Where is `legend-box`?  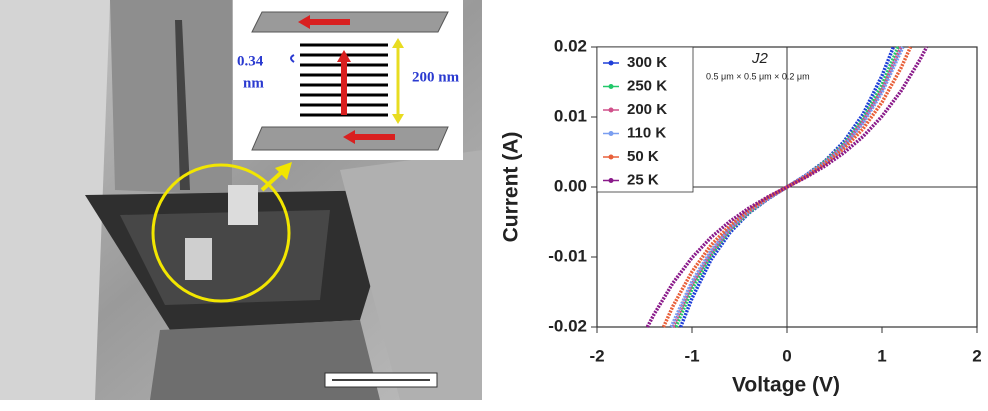 legend-box is located at coordinates (645, 119).